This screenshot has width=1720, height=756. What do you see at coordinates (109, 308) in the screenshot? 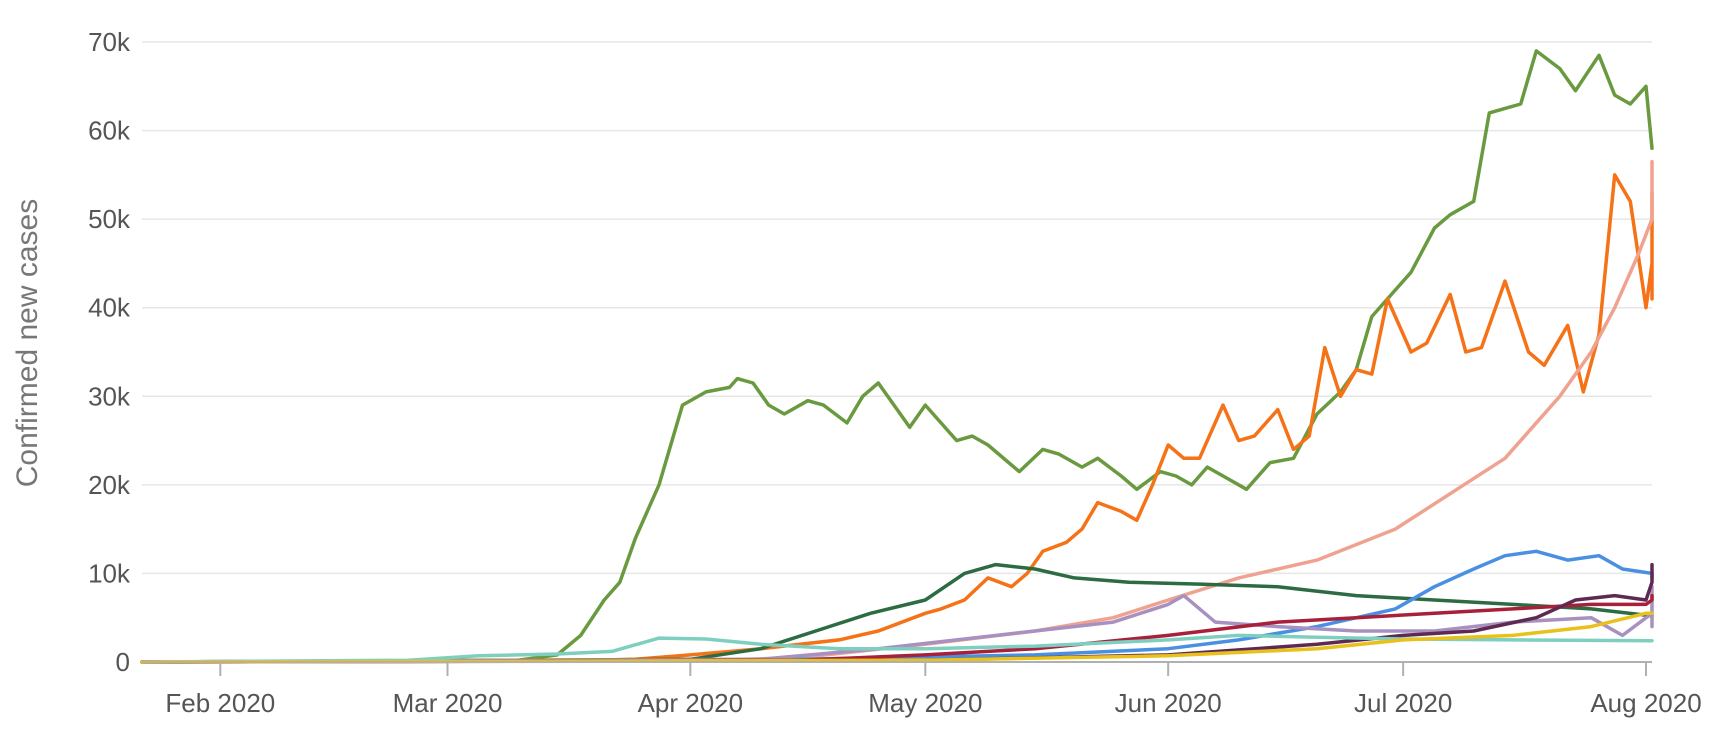
I see `y-tick-label: 40k` at bounding box center [109, 308].